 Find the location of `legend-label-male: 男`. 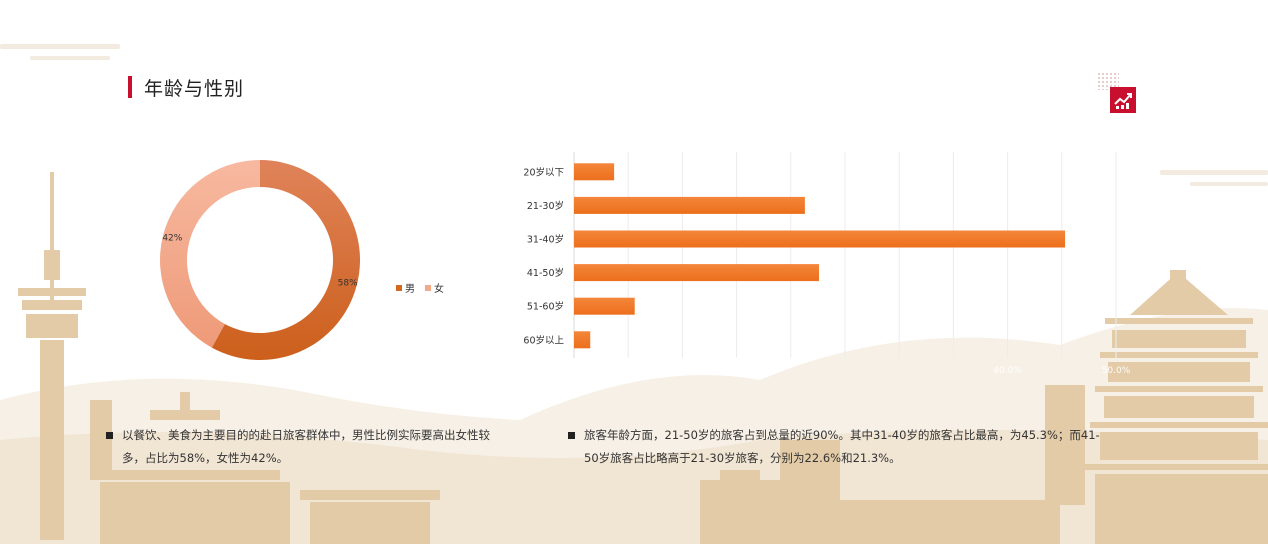

legend-label-male: 男 is located at coordinates (410, 289).